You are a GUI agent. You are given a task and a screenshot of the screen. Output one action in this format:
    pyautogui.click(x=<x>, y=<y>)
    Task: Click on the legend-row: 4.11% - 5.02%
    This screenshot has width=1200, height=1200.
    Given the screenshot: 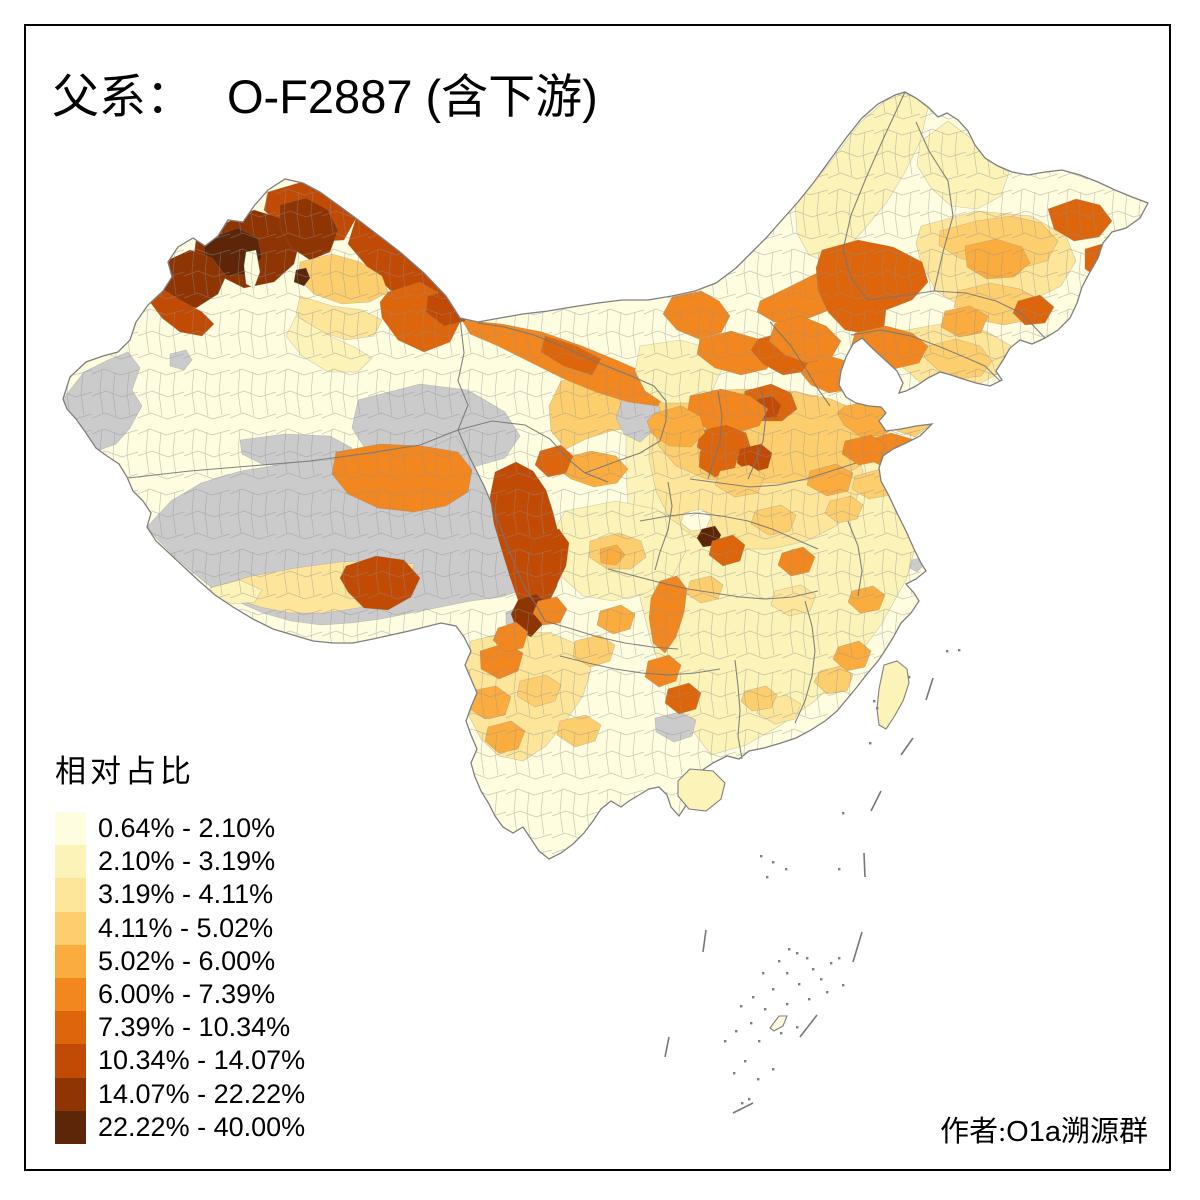 What is the action you would take?
    pyautogui.click(x=180, y=928)
    